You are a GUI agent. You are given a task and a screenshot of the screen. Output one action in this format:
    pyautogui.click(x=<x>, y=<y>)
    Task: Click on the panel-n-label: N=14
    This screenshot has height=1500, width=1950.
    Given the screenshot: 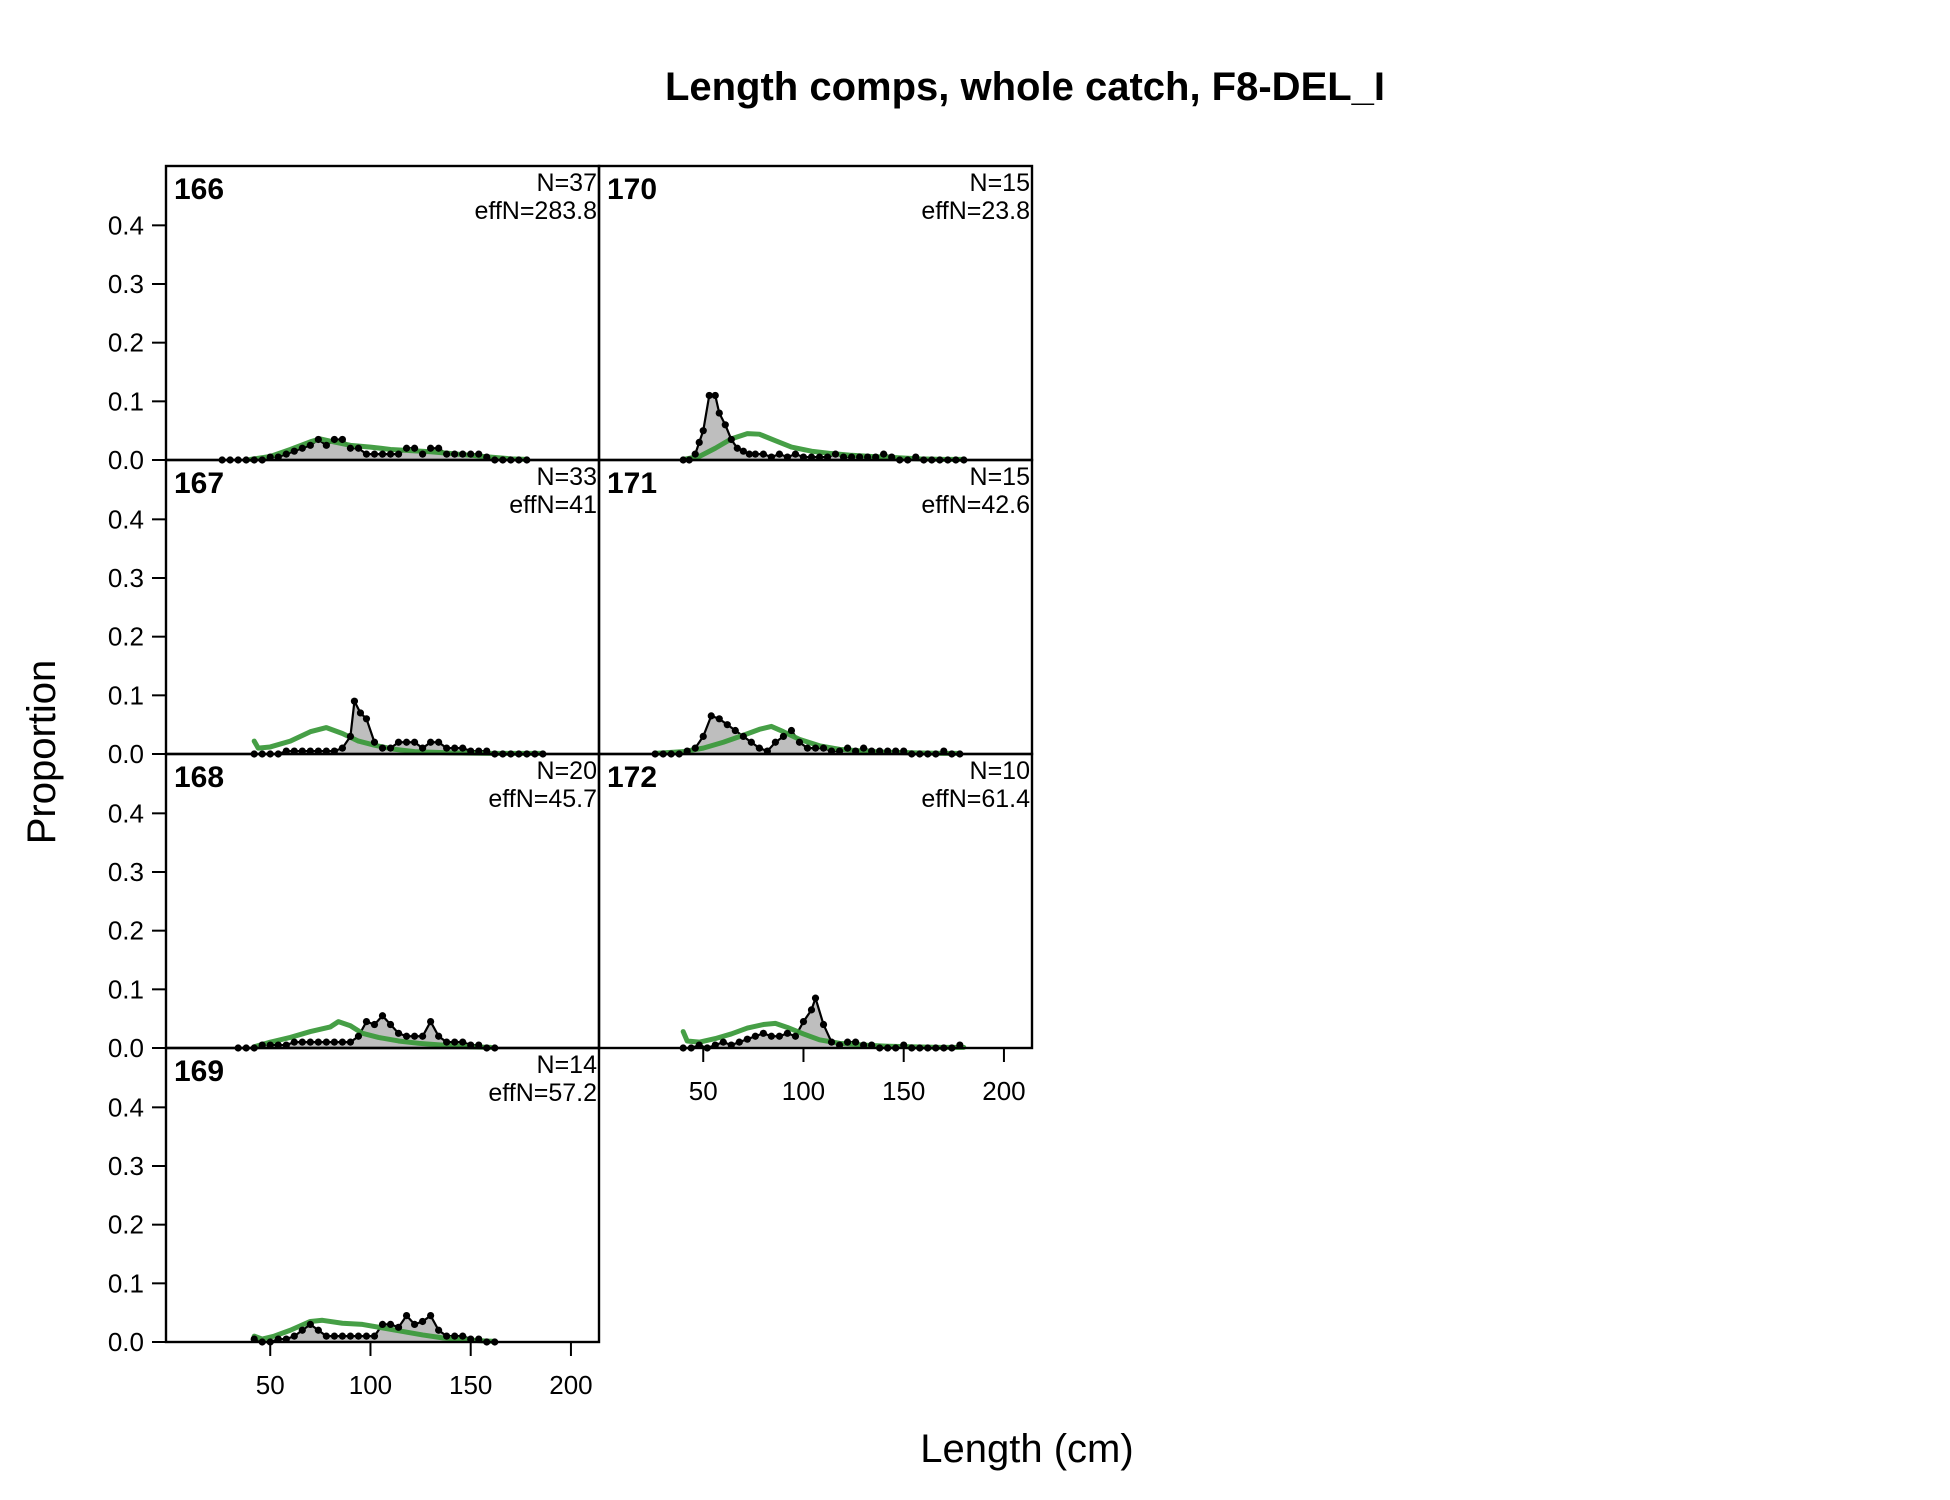 What is the action you would take?
    pyautogui.click(x=567, y=1065)
    